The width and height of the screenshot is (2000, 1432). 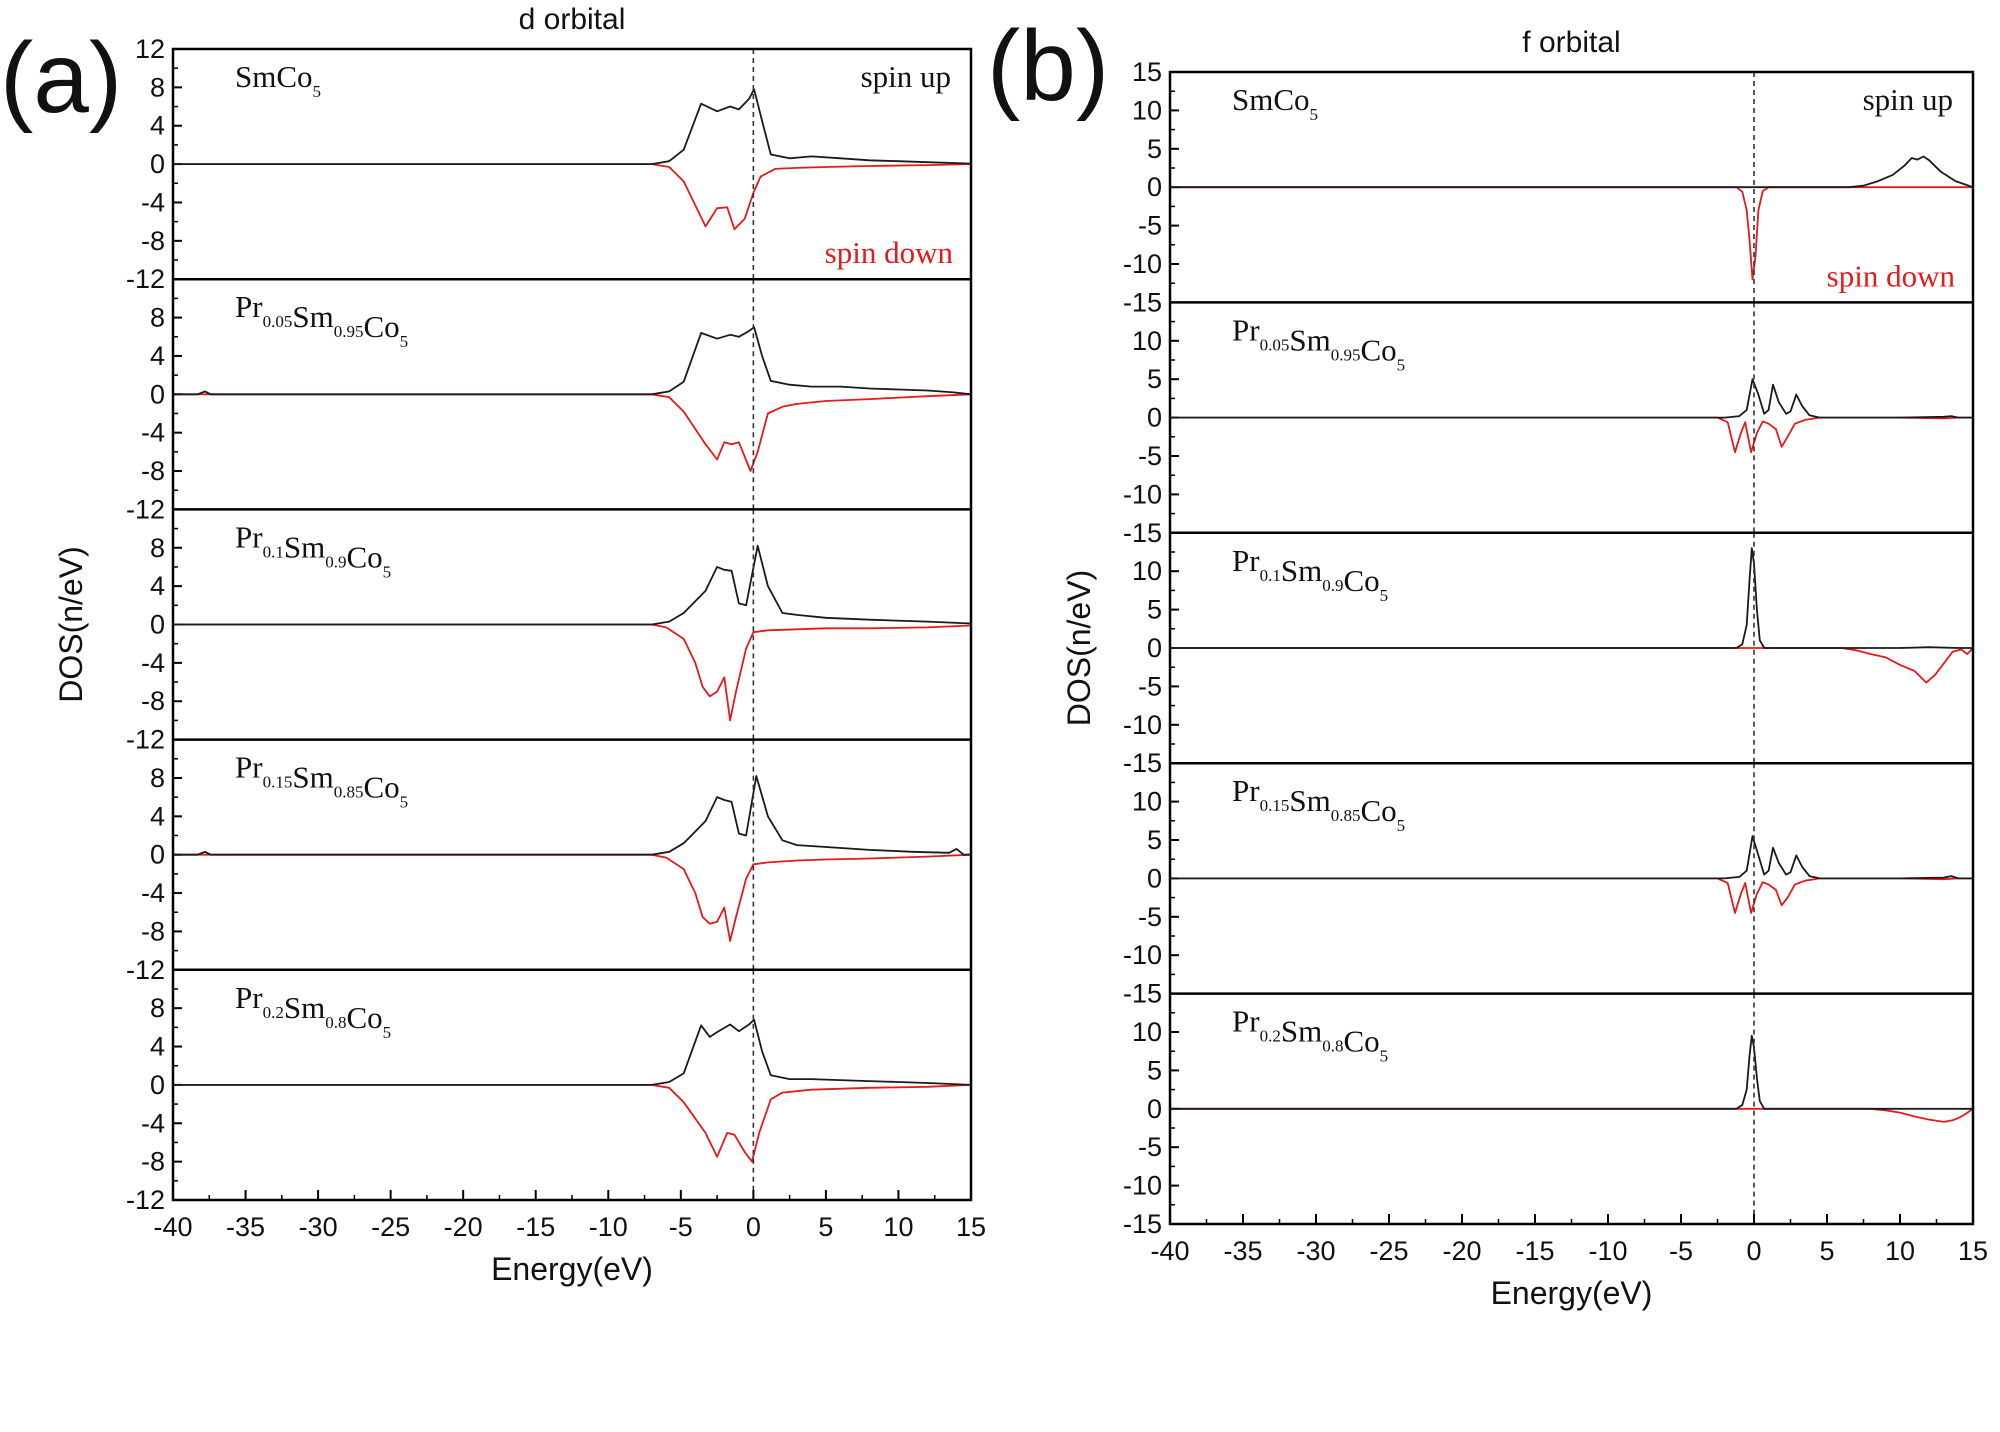 I want to click on dos-subpanel: 12 8 4 0 -4 -8 -12 SmCo5 spin up spin down, so click(x=549, y=164).